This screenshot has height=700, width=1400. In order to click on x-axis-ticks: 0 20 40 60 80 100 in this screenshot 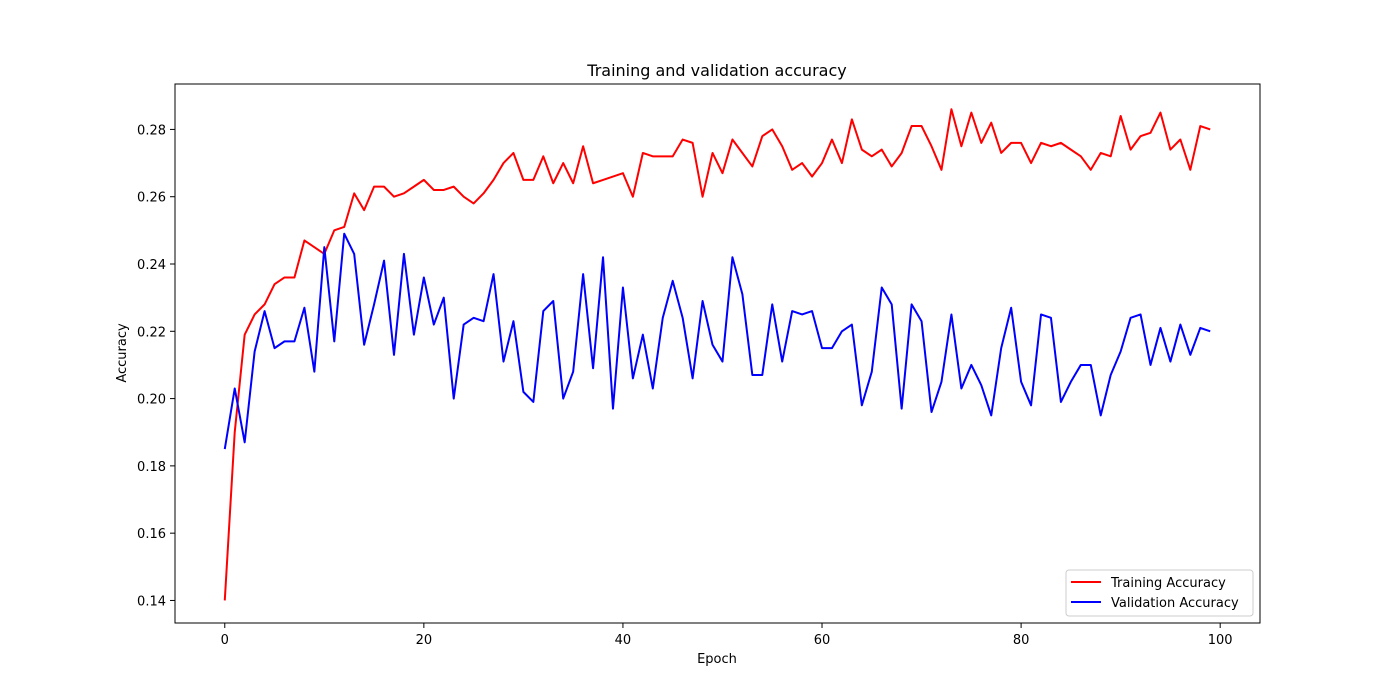, I will do `click(727, 635)`.